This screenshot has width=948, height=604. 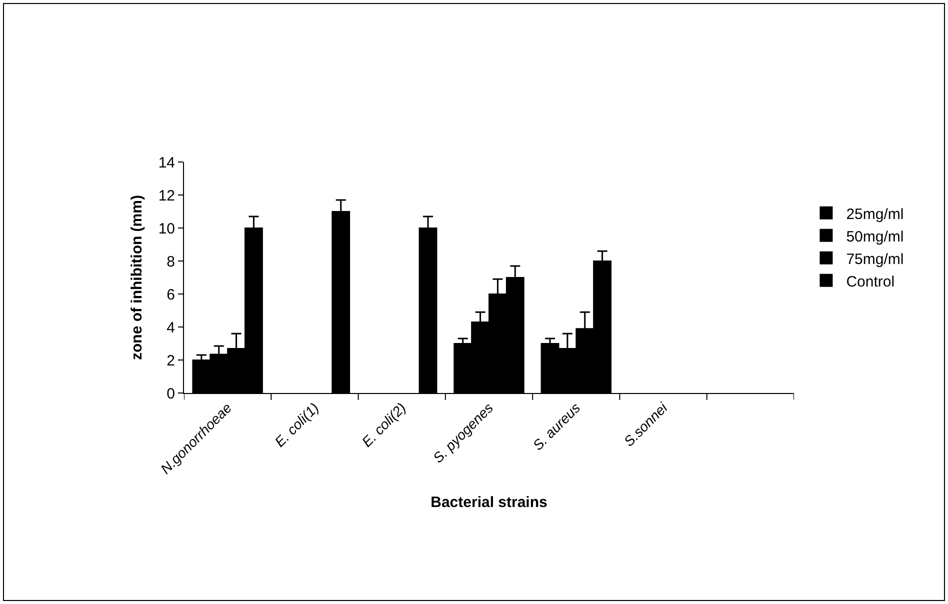 What do you see at coordinates (166, 195) in the screenshot?
I see `y-tick-label: 12` at bounding box center [166, 195].